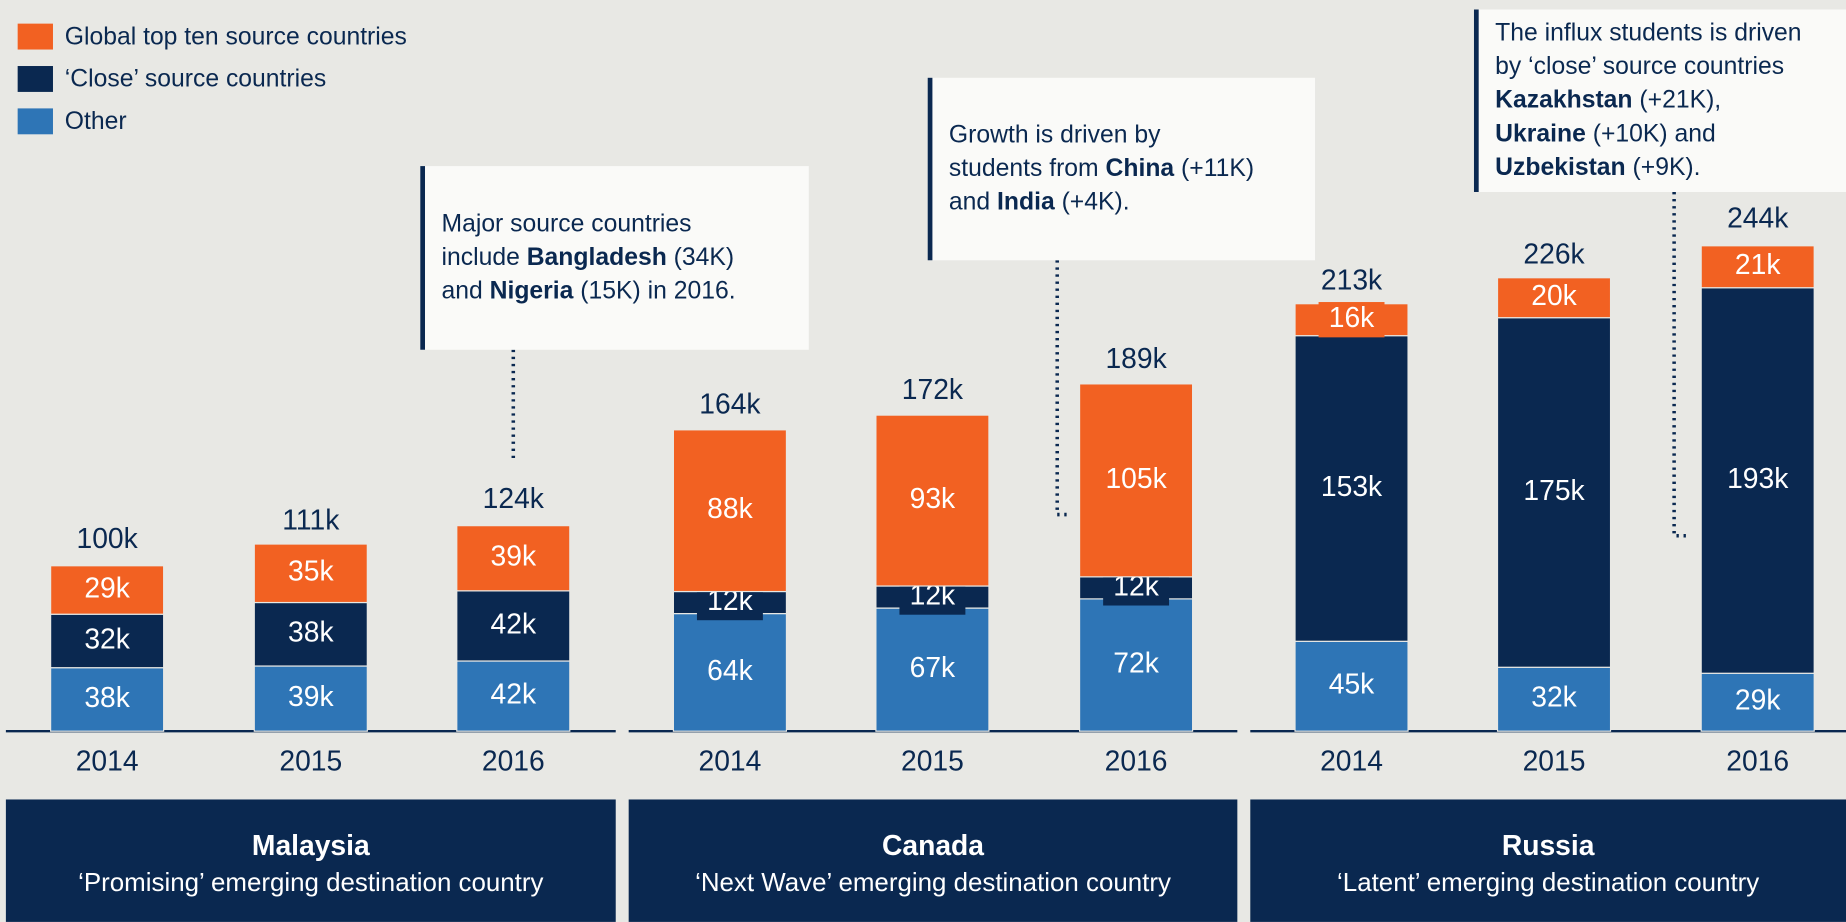 This screenshot has width=1846, height=922. What do you see at coordinates (311, 845) in the screenshot?
I see `panel-title: Malaysia` at bounding box center [311, 845].